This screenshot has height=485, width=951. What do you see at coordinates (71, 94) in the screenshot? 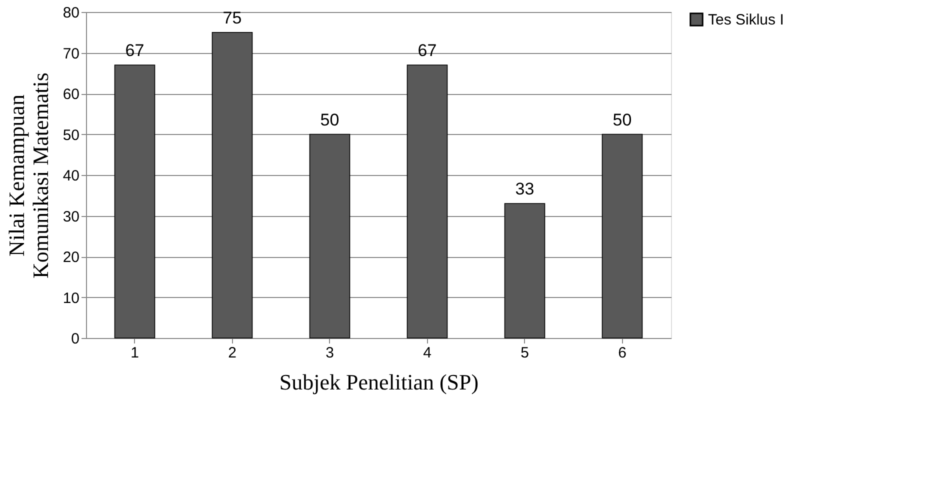
I see `y-tick-label: 60` at bounding box center [71, 94].